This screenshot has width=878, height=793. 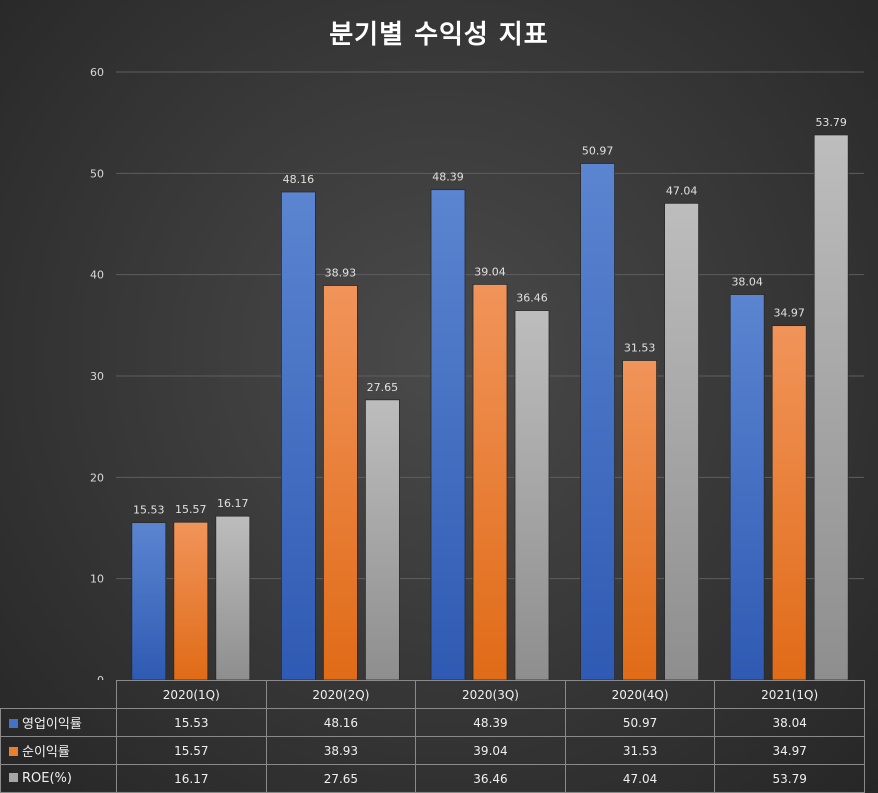 I want to click on table-cell: 34.97, so click(x=789, y=750).